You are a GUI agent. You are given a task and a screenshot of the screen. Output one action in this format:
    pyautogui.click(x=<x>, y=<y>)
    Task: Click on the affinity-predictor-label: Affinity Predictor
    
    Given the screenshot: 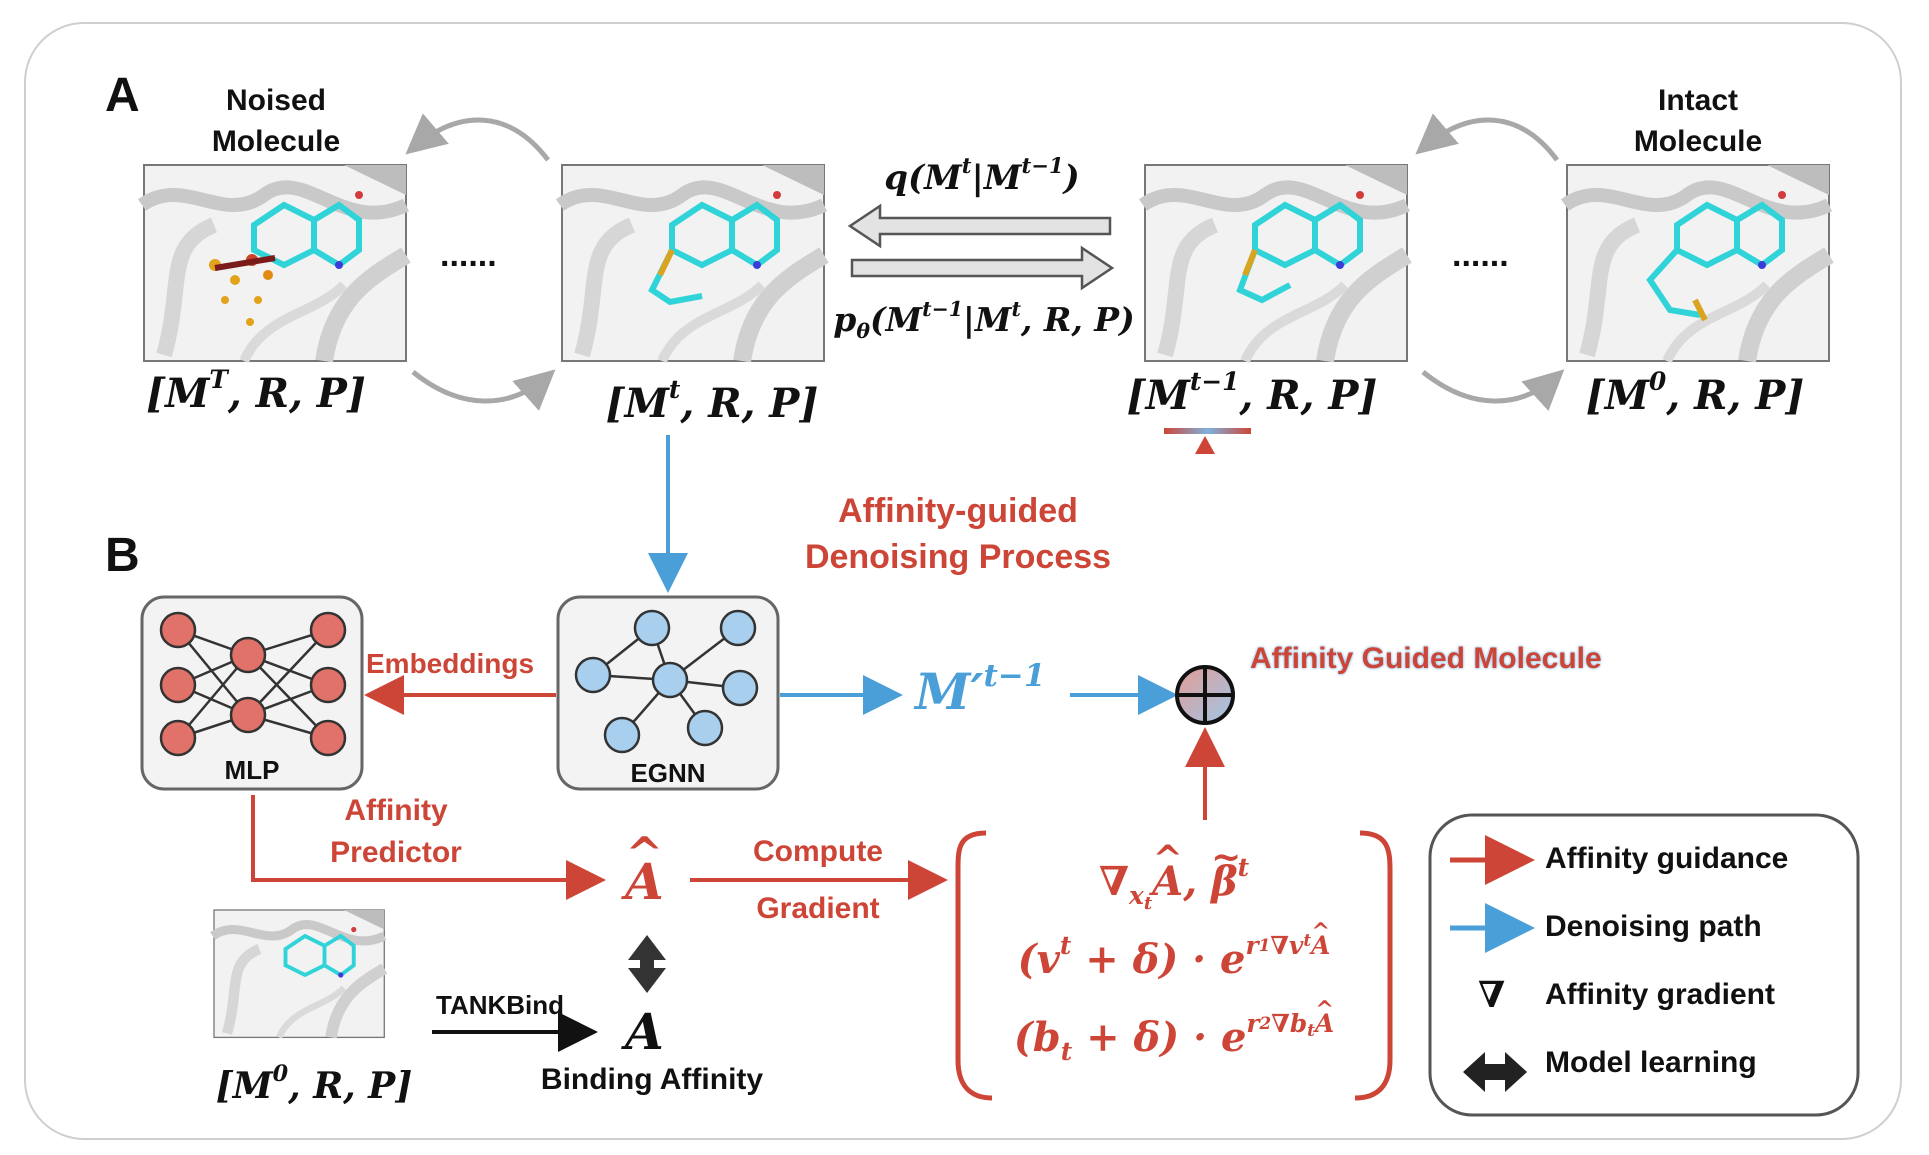 What is the action you would take?
    pyautogui.click(x=396, y=831)
    